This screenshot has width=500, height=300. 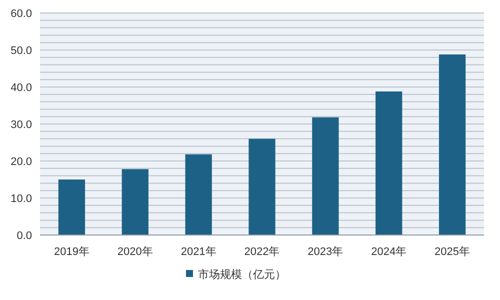 I want to click on x-tick-label: 2025年, so click(x=452, y=252).